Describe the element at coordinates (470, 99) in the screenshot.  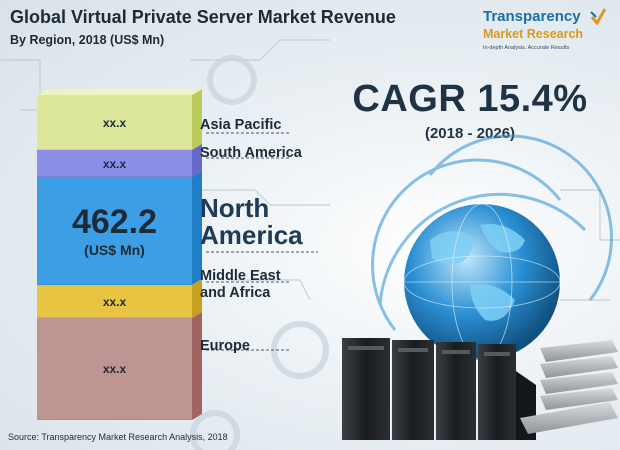
I see `cagr-value: CAGR 15.4%` at that location.